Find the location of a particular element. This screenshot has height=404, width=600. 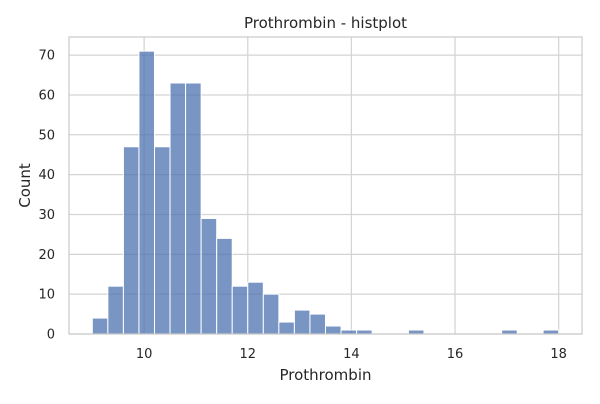

x-tick-label: 10 is located at coordinates (144, 354).